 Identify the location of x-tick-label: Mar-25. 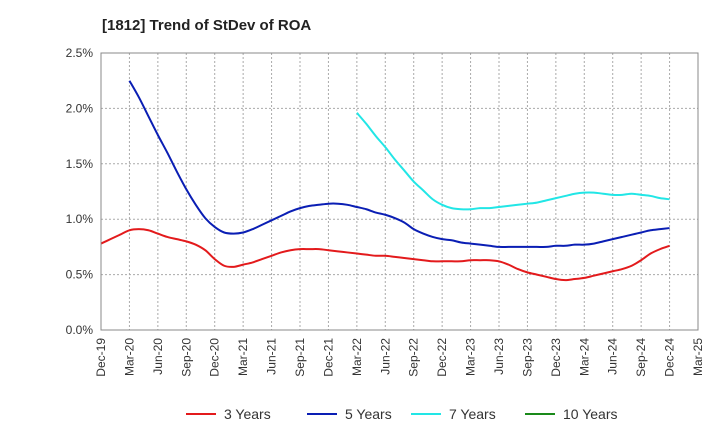
(698, 357).